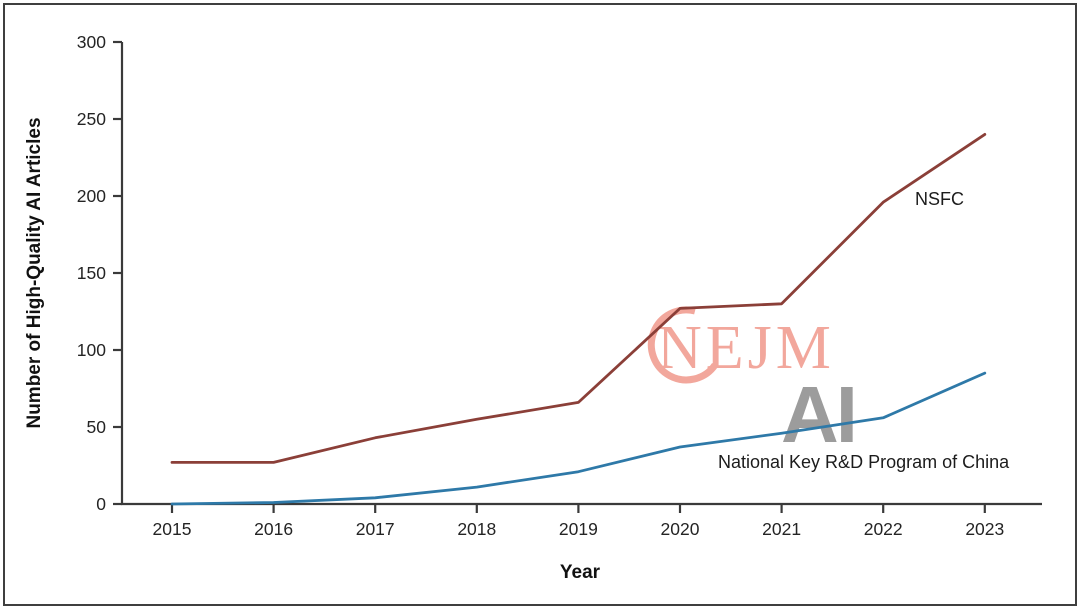  Describe the element at coordinates (864, 330) in the screenshot. I see `series-labels: NSFC National Key R&D Program of China` at that location.